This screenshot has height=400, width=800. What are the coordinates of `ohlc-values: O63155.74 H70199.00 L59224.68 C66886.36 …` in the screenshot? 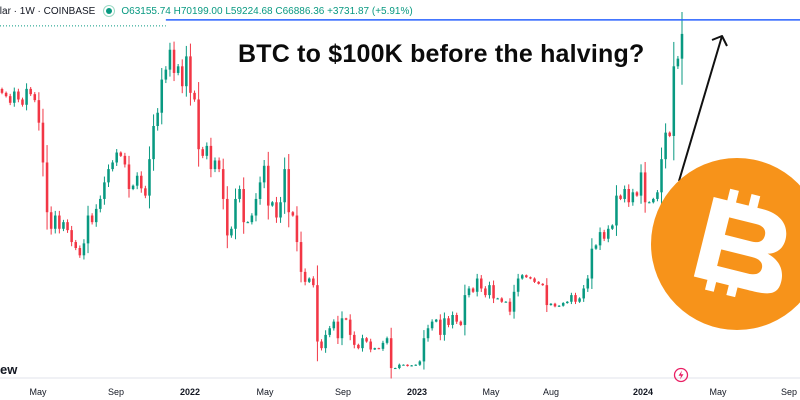 It's located at (267, 11).